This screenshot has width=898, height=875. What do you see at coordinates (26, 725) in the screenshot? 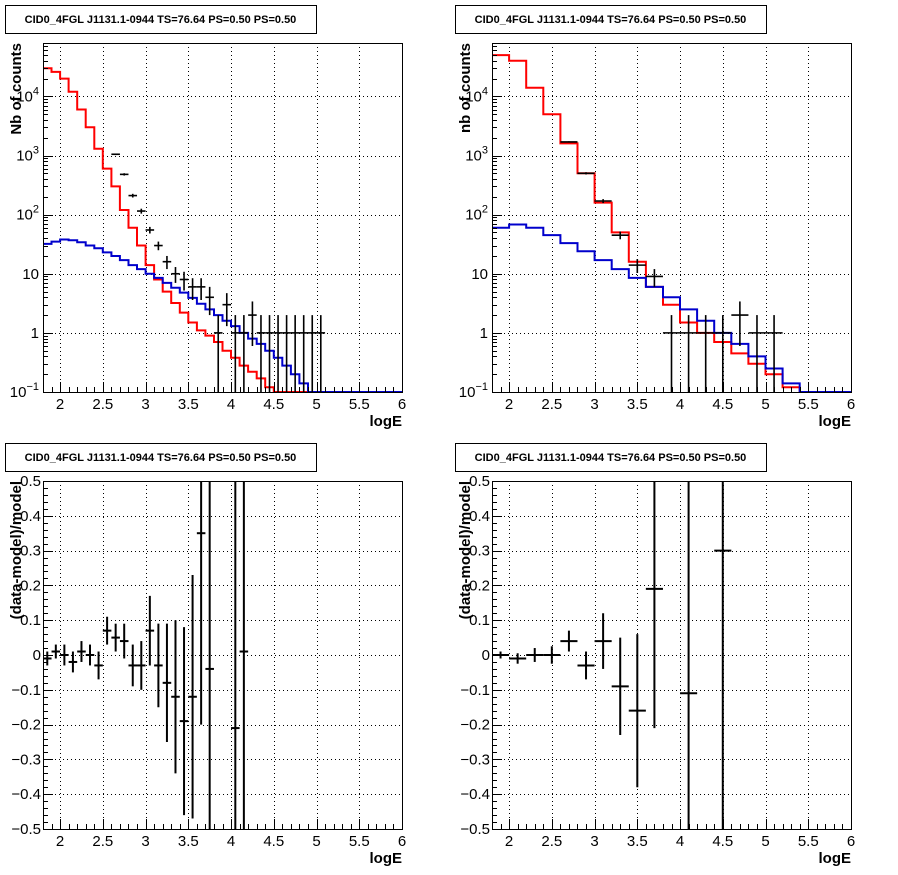
I see `y-tick-label: −0.2` at bounding box center [26, 725].